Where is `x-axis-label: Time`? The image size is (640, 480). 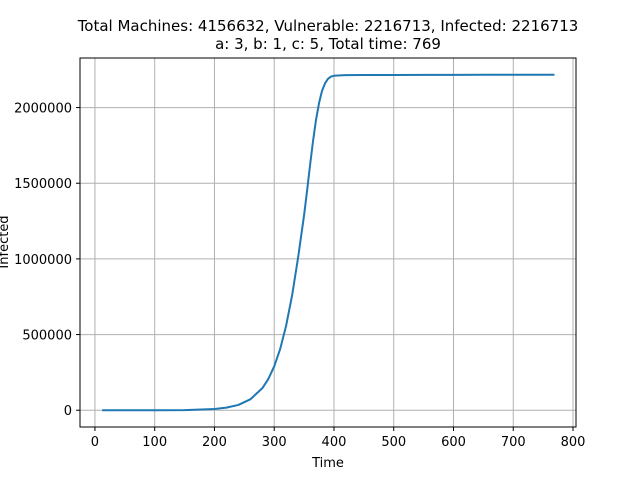 x-axis-label: Time is located at coordinates (327, 463).